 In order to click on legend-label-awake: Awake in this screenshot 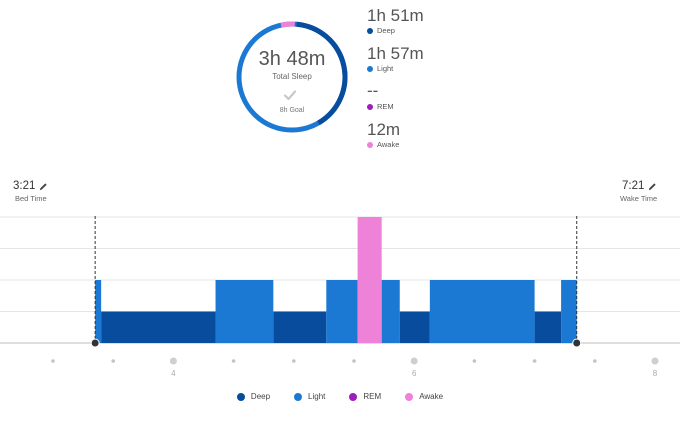, I will do `click(431, 396)`.